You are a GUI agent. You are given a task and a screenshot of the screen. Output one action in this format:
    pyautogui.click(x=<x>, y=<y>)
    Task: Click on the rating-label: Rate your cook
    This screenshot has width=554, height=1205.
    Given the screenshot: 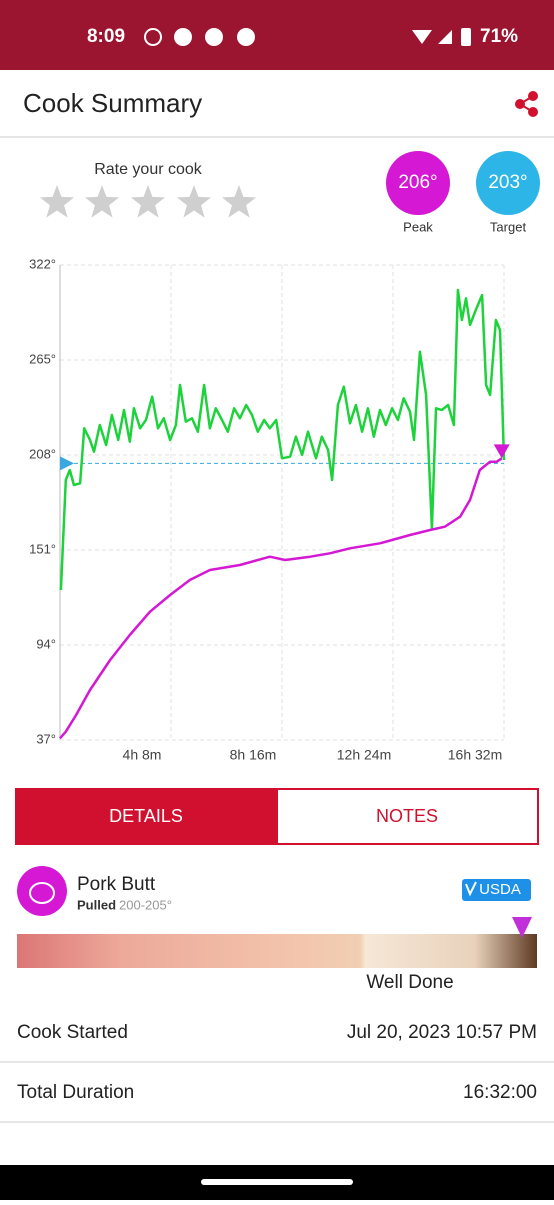 What is the action you would take?
    pyautogui.click(x=148, y=169)
    